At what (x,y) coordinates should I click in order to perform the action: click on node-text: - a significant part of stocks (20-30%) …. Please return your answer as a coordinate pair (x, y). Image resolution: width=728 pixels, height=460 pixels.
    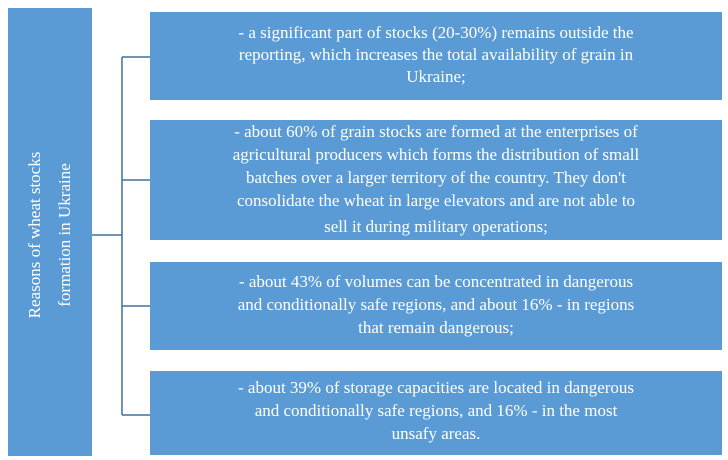
    Looking at the image, I should click on (435, 32).